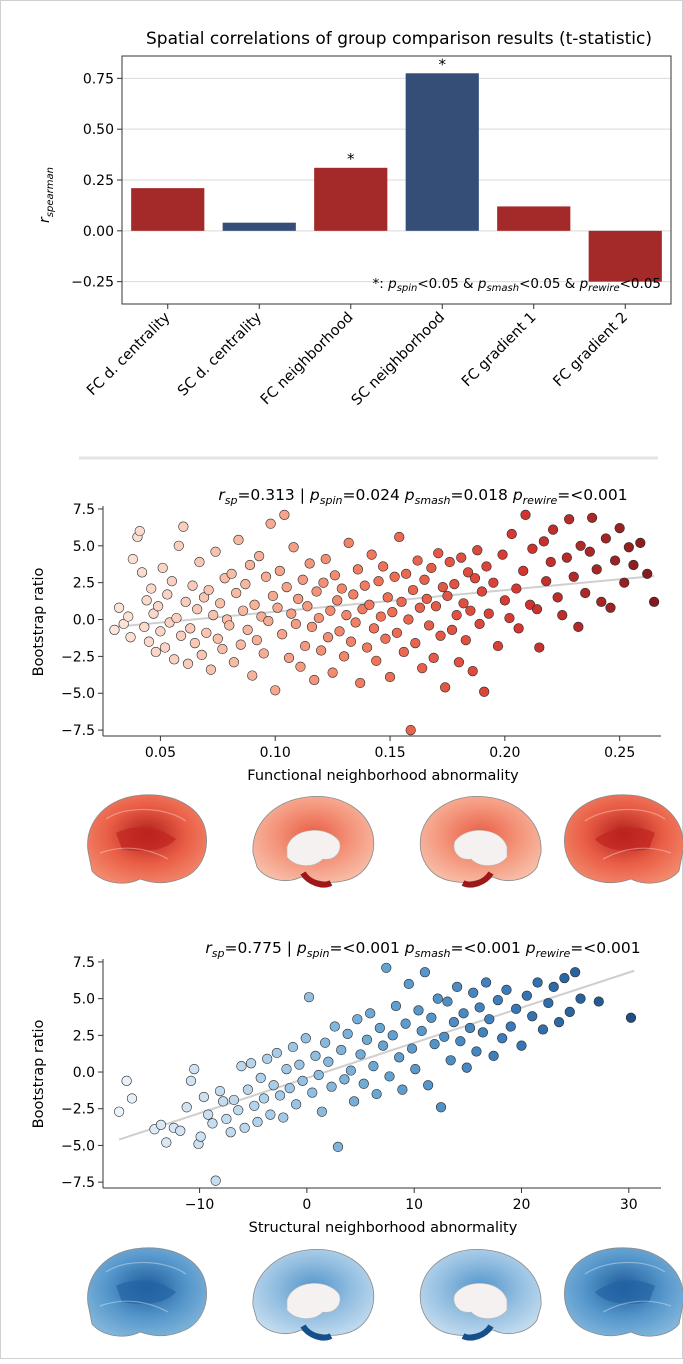 The height and width of the screenshot is (1364, 683). What do you see at coordinates (220, 354) in the screenshot?
I see `bar-x-tick-label: SC d. centrality` at bounding box center [220, 354].